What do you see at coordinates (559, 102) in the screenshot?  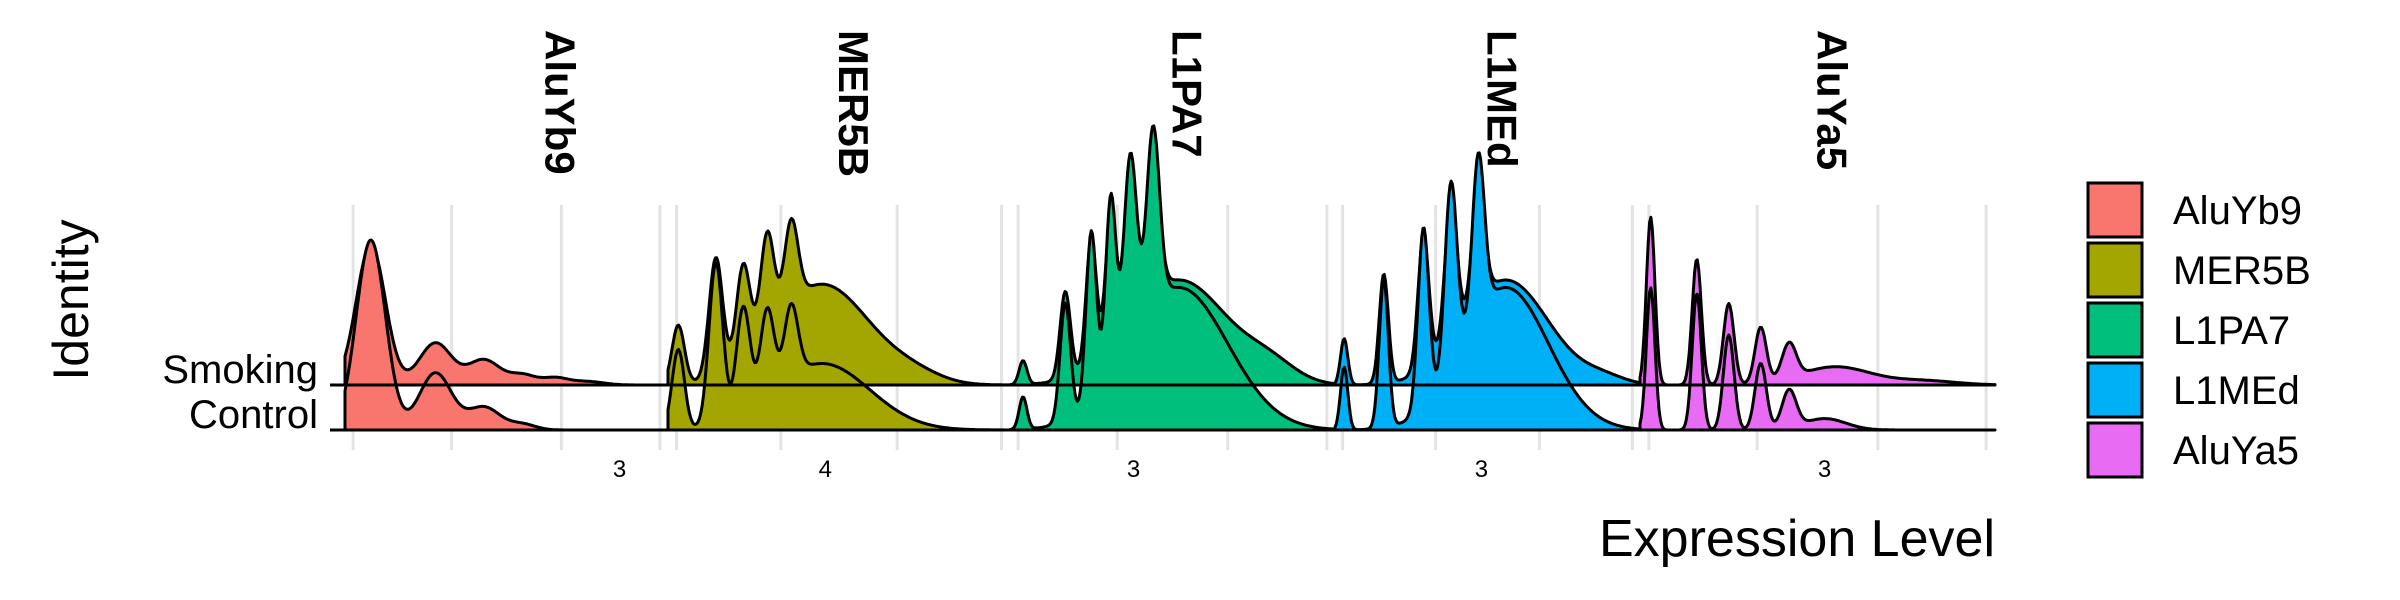 I see `panel-label-AluYb9: AluYb9` at bounding box center [559, 102].